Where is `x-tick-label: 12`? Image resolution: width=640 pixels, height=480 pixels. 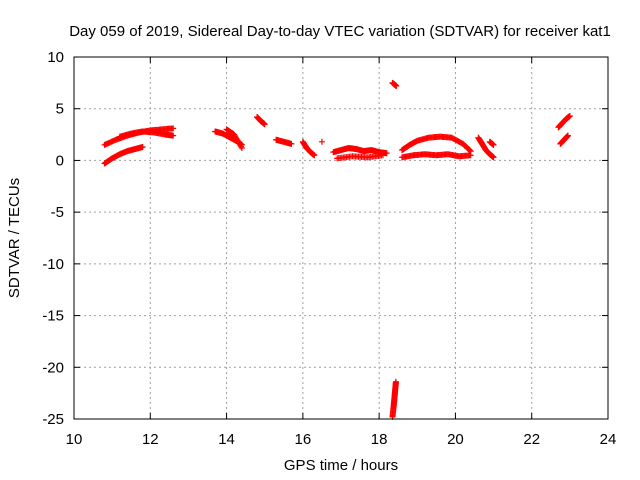 x-tick-label: 12 is located at coordinates (150, 439).